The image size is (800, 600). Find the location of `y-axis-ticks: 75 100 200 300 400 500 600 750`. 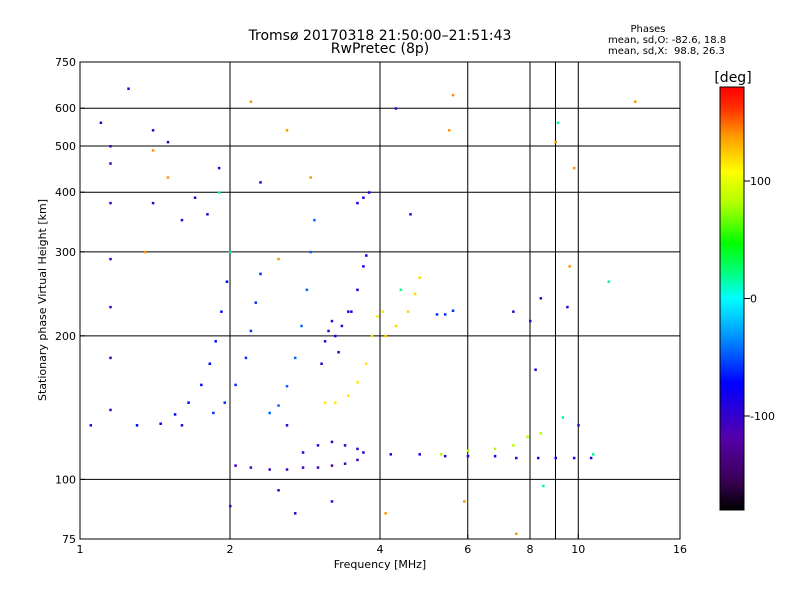

y-axis-ticks: 75 100 200 300 400 500 600 750 is located at coordinates (70, 301).